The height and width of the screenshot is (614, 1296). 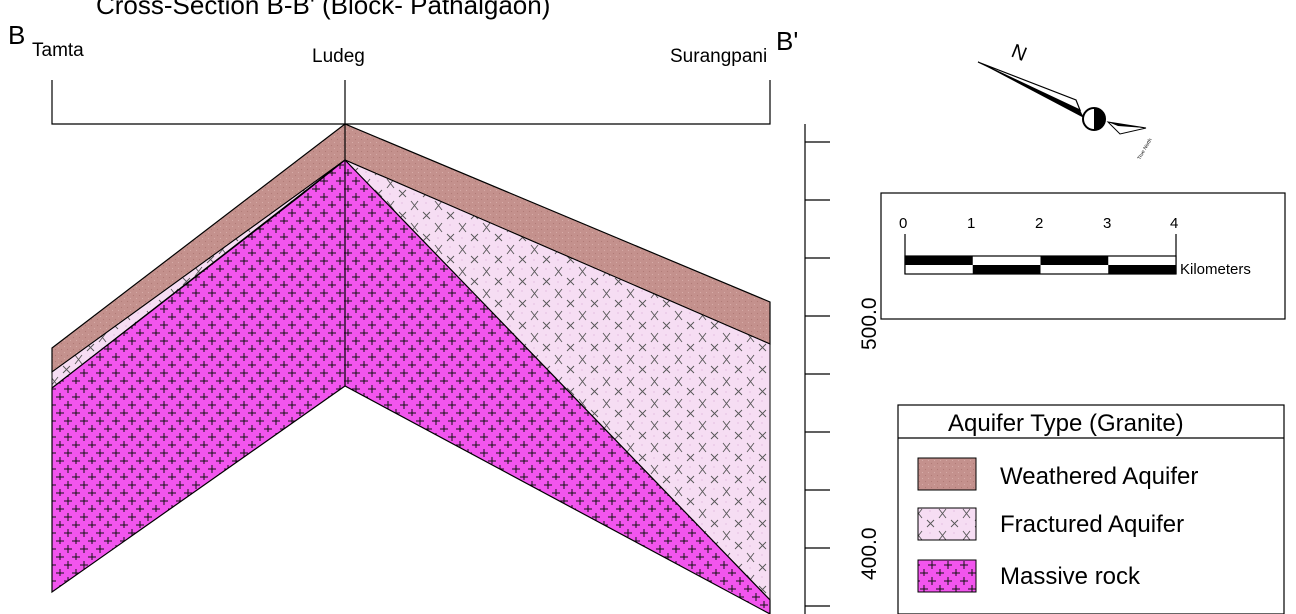 What do you see at coordinates (1065, 100) in the screenshot?
I see `north-arrow-icon: N True North` at bounding box center [1065, 100].